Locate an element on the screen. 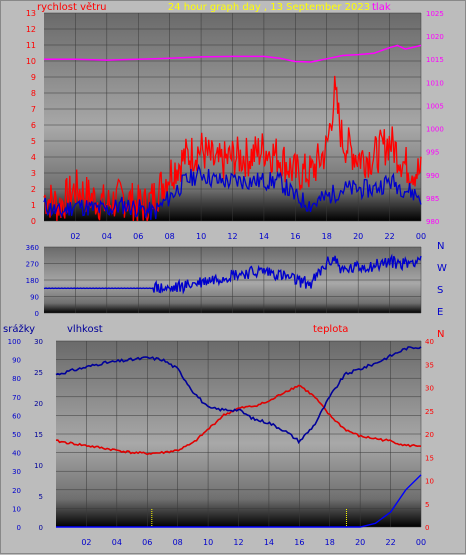 This screenshot has width=466, height=555. temperature-line is located at coordinates (238, 420).